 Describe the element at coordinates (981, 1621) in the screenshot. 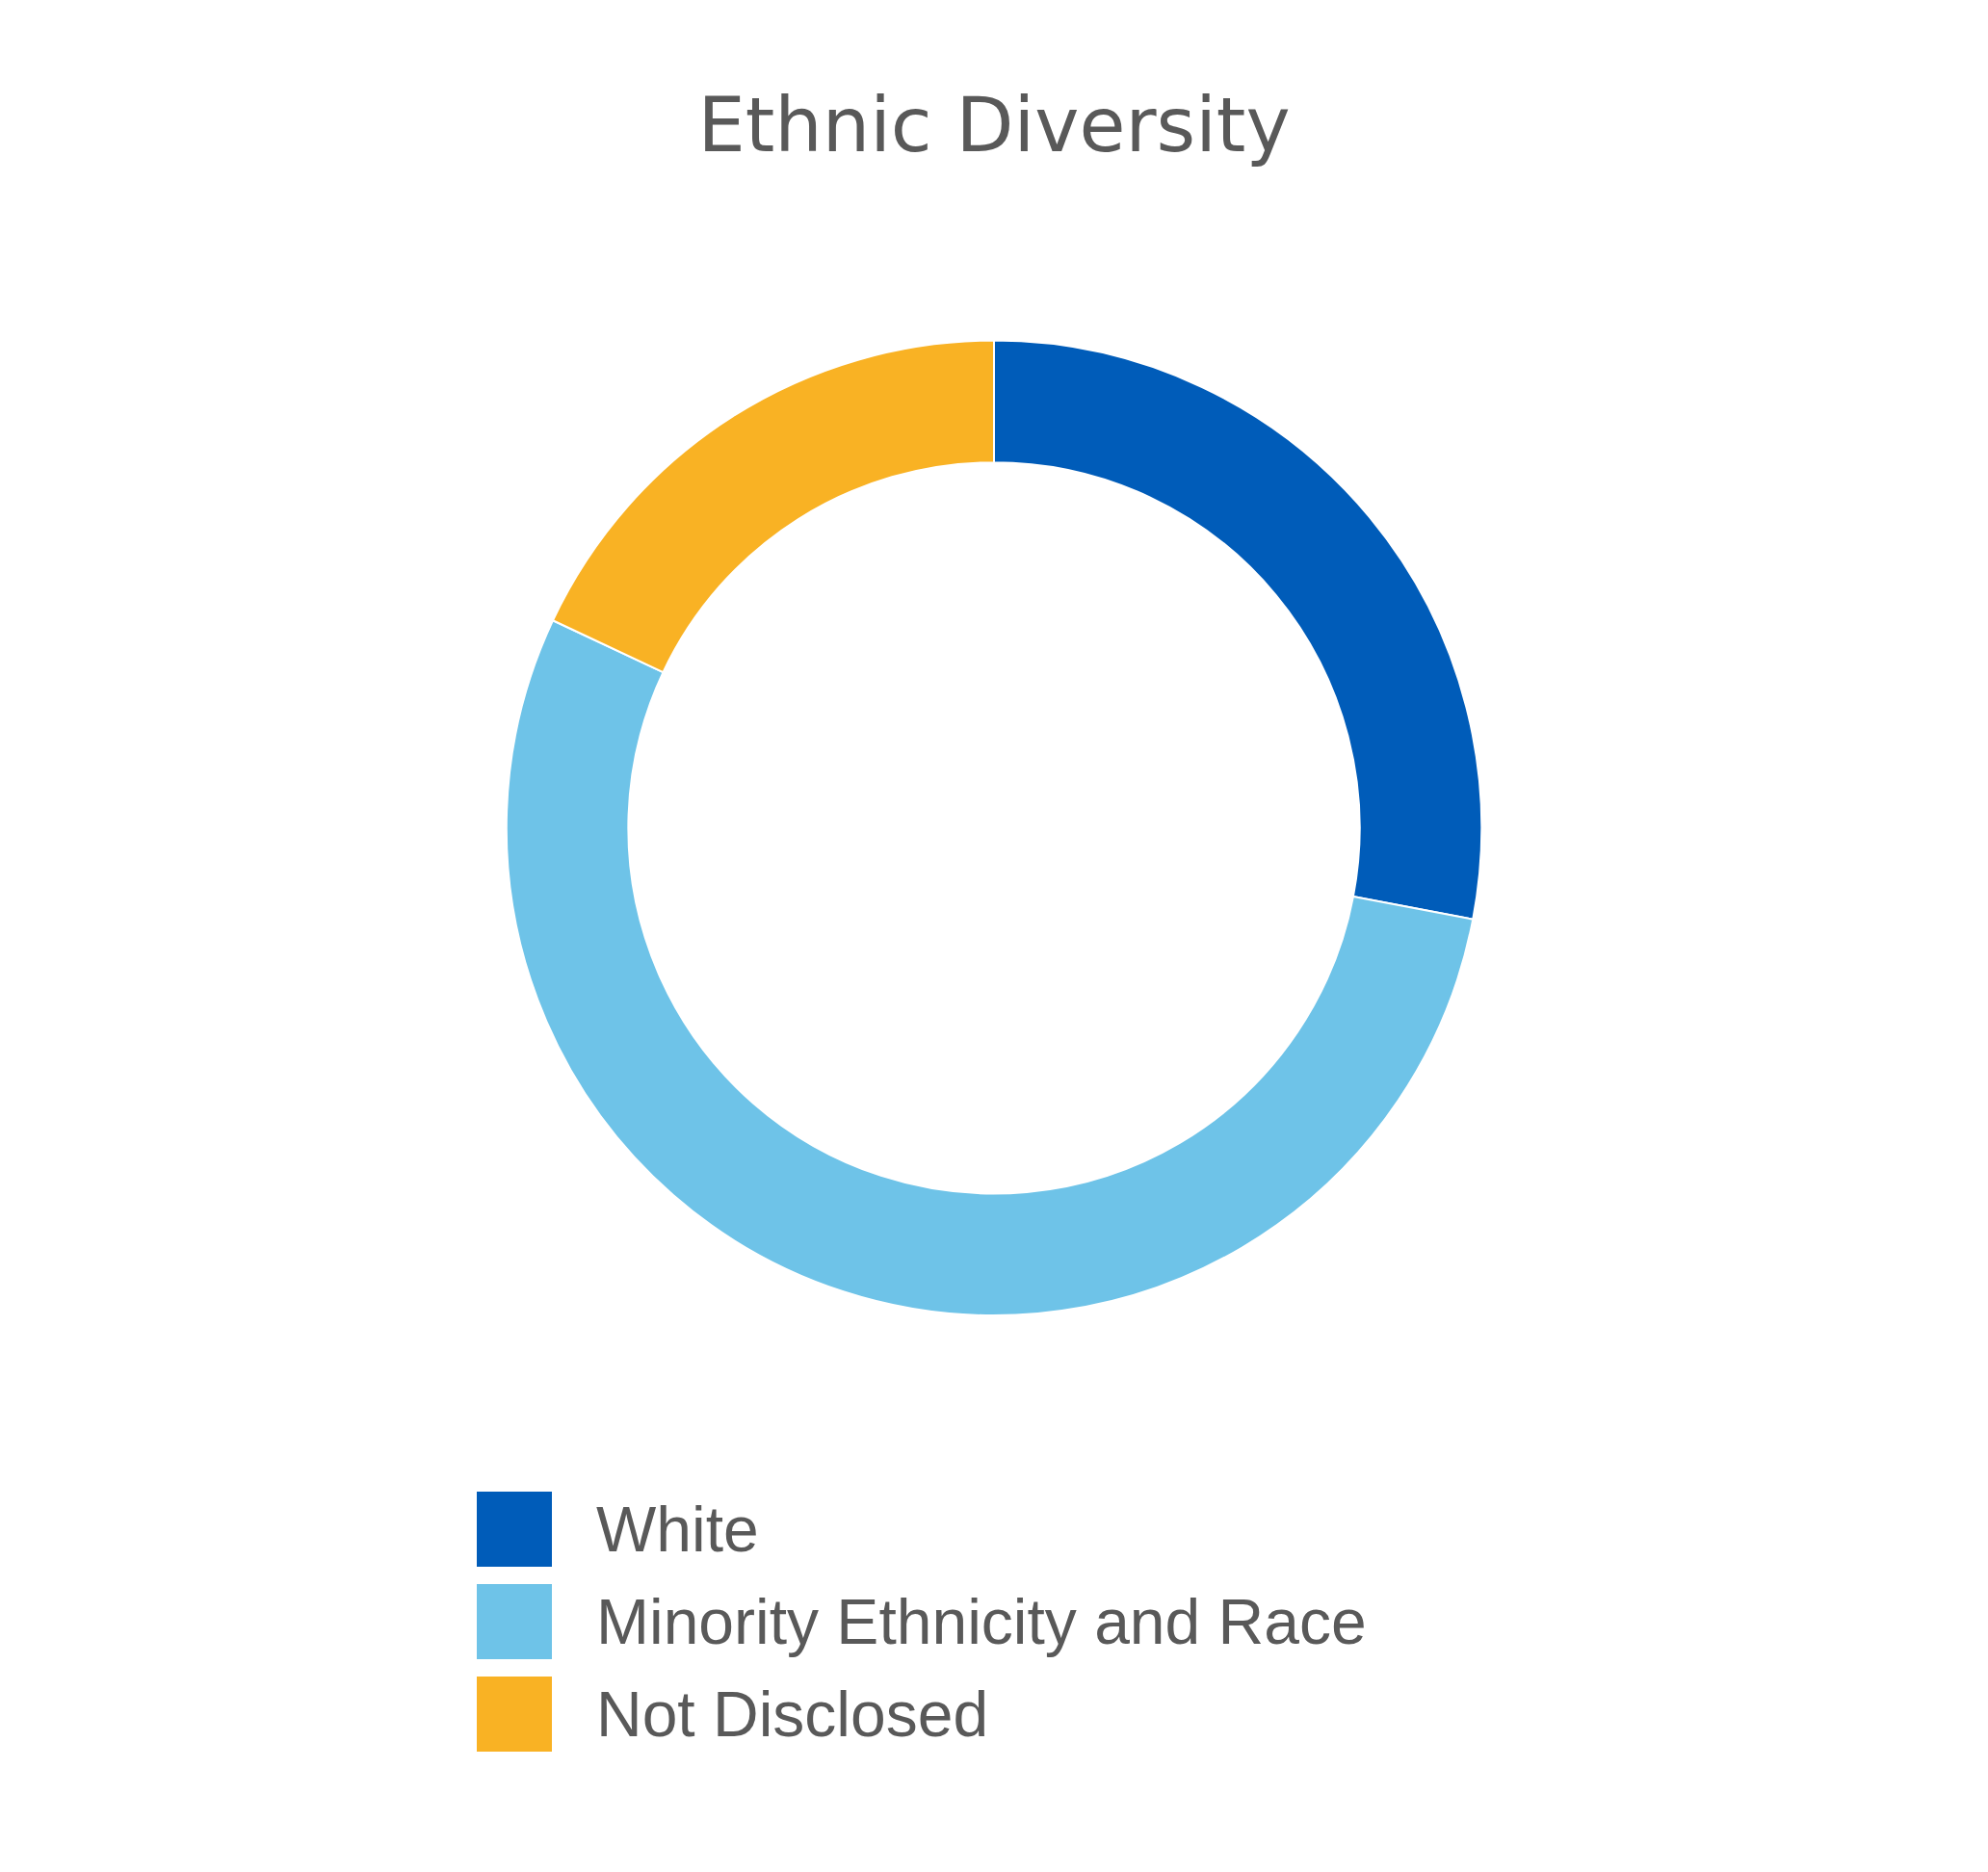

I see `legend-label: Minority Ethnicity and Race` at that location.